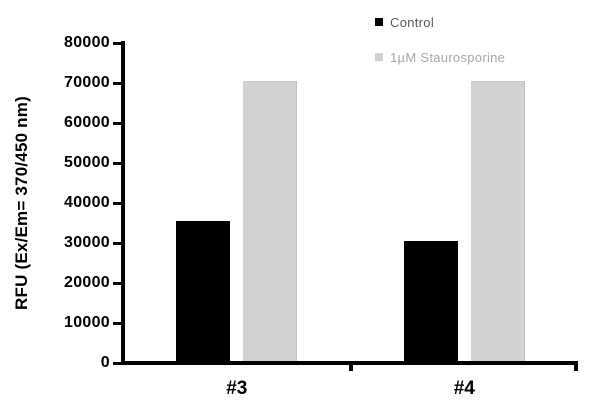 The height and width of the screenshot is (408, 600). Describe the element at coordinates (448, 57) in the screenshot. I see `legend-label: 1µM Staurosporine` at that location.